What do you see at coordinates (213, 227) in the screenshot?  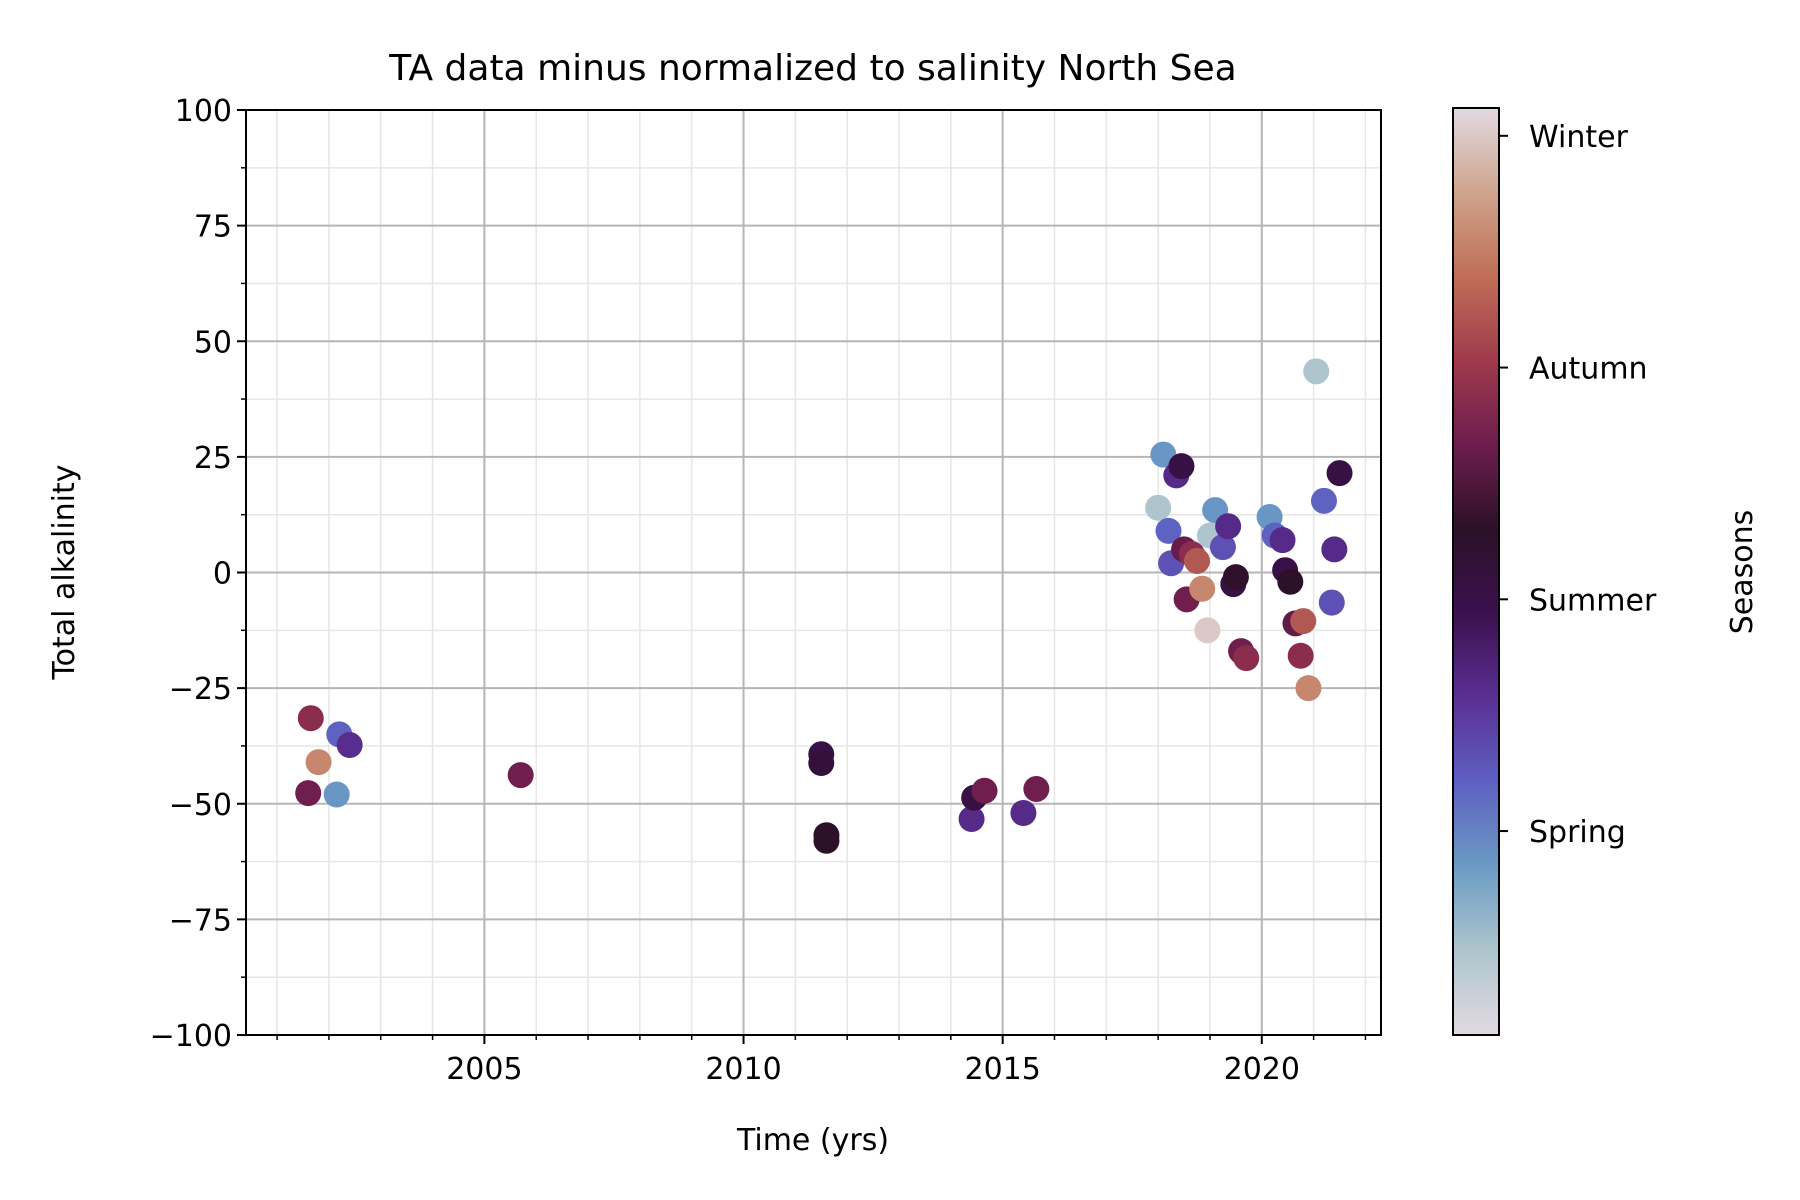 I see `y-tick-label: 75` at bounding box center [213, 227].